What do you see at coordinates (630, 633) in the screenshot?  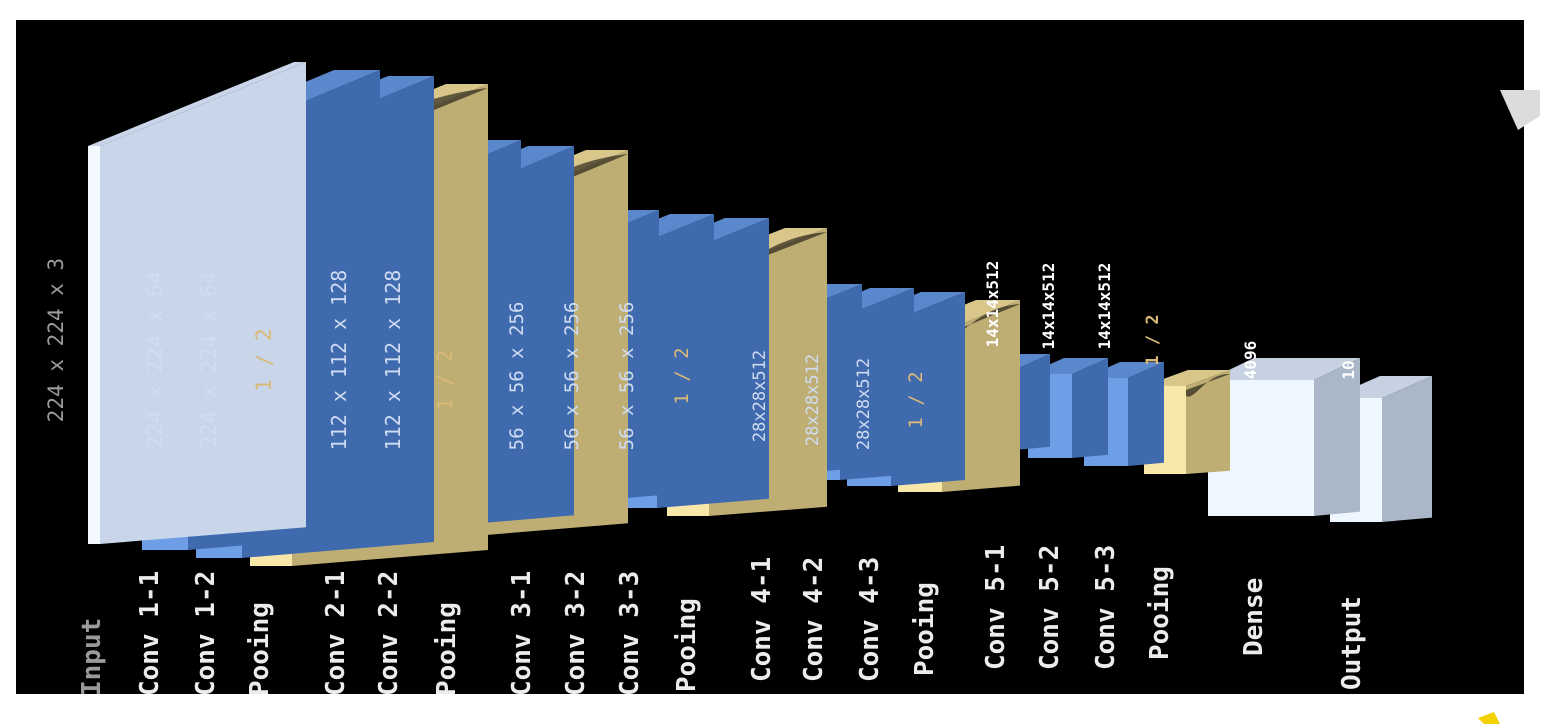 I see `layer-name-conv3-3: Conv 3-3` at bounding box center [630, 633].